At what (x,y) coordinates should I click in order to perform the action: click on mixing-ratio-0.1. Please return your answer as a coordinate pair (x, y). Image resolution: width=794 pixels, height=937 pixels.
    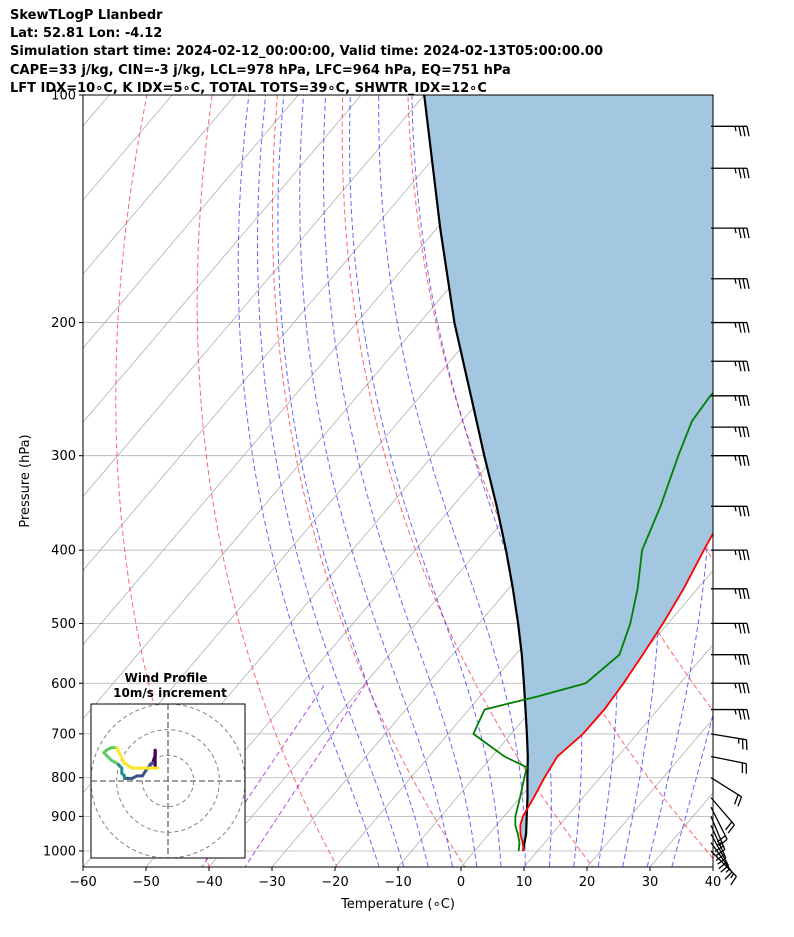
    Looking at the image, I should click on (263, 775).